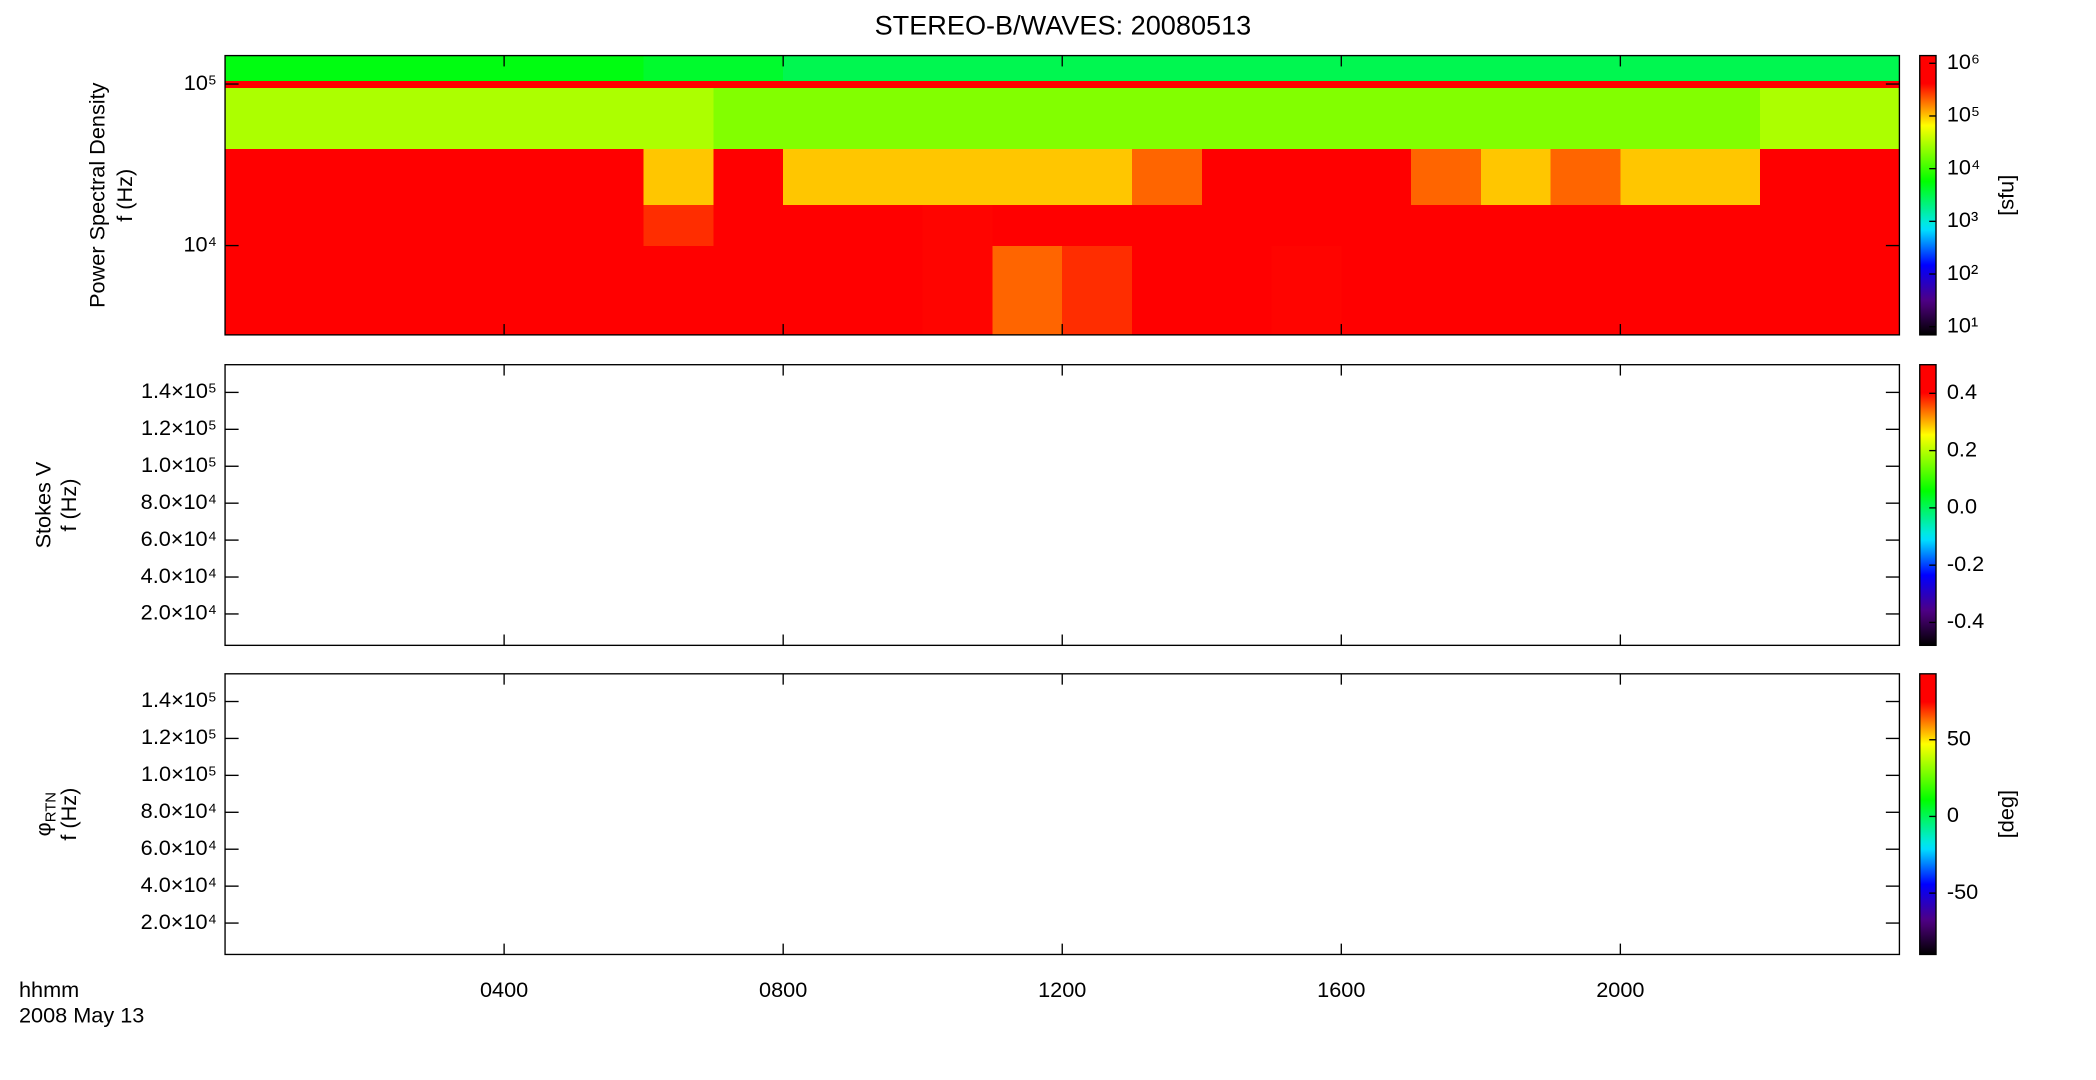  Describe the element at coordinates (1341, 989) in the screenshot. I see `x-tick-label: 1600` at that location.